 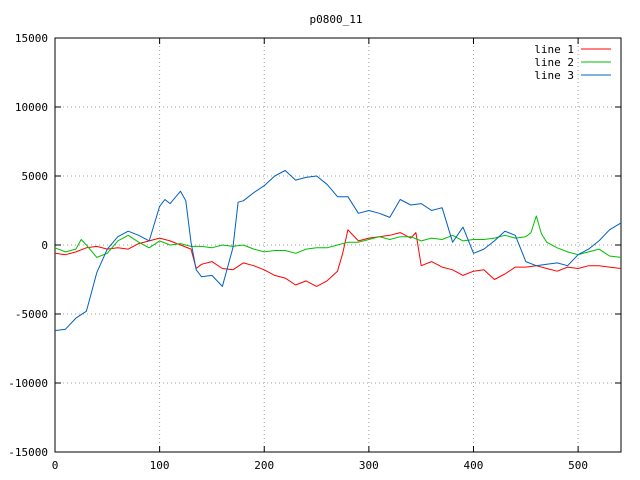 What do you see at coordinates (554, 62) in the screenshot?
I see `legend-label: line 2` at bounding box center [554, 62].